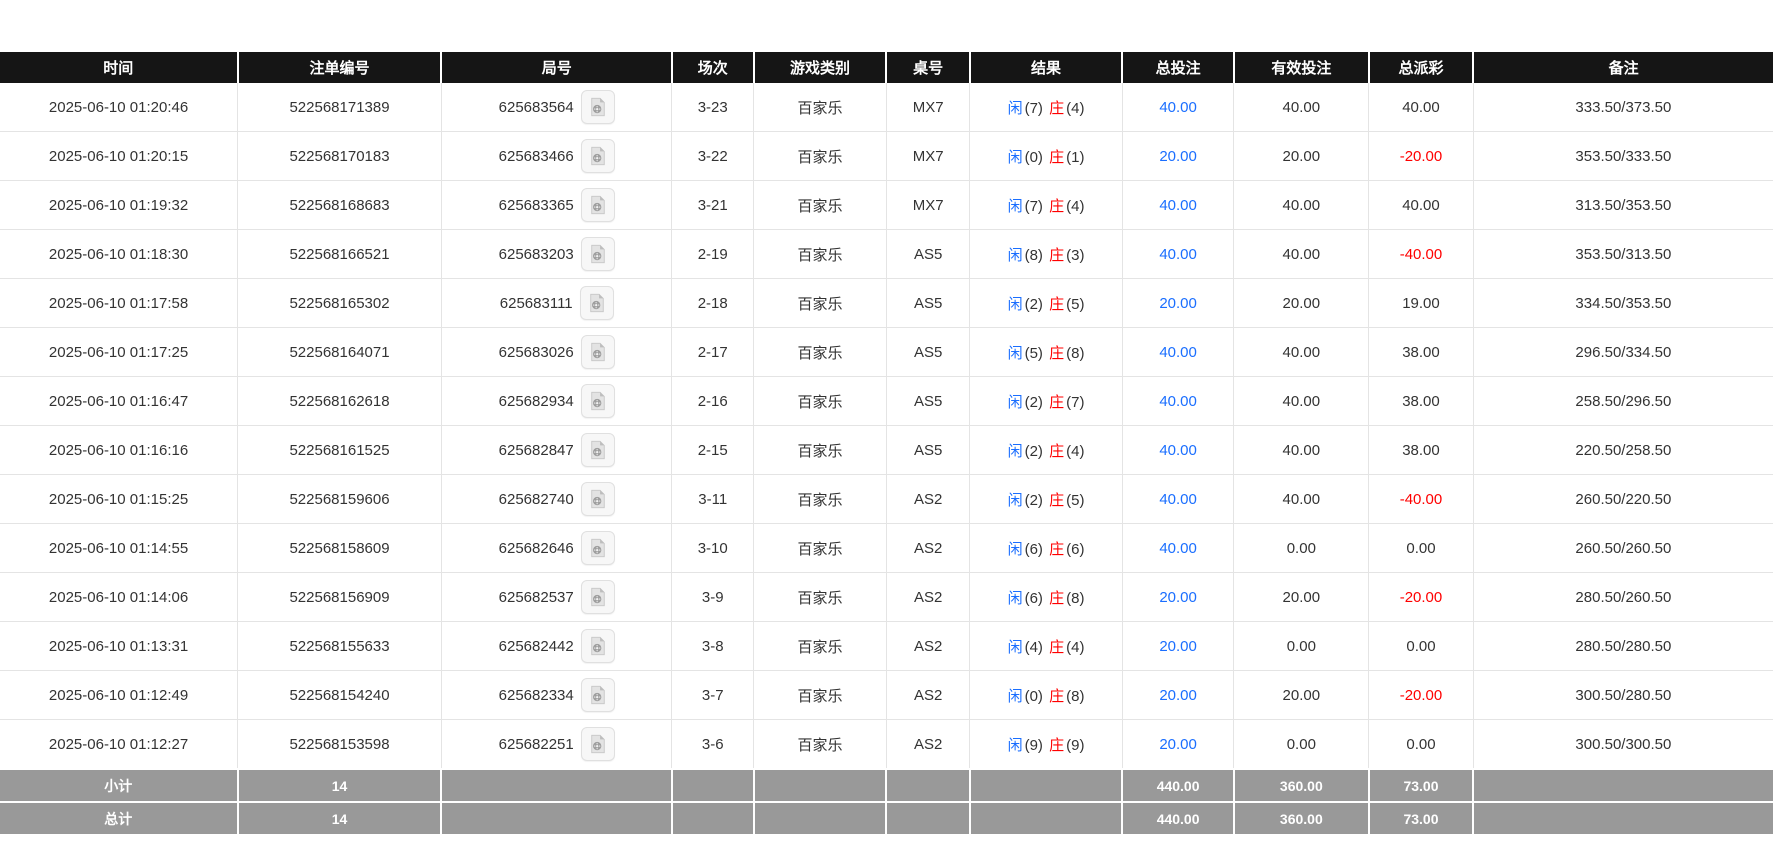 The image size is (1773, 850). What do you see at coordinates (712, 450) in the screenshot?
I see `cell-session: 2-15` at bounding box center [712, 450].